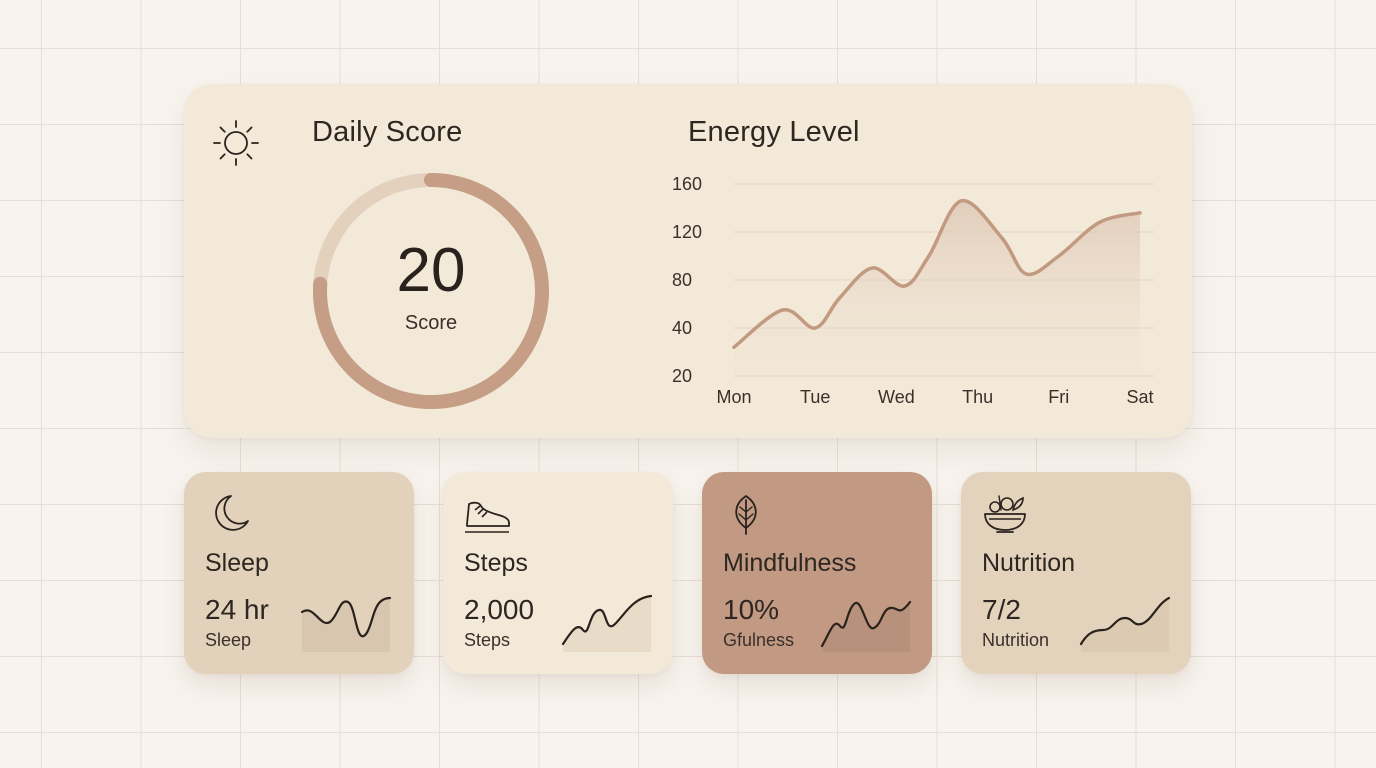  Describe the element at coordinates (496, 563) in the screenshot. I see `steps-title: Steps` at that location.